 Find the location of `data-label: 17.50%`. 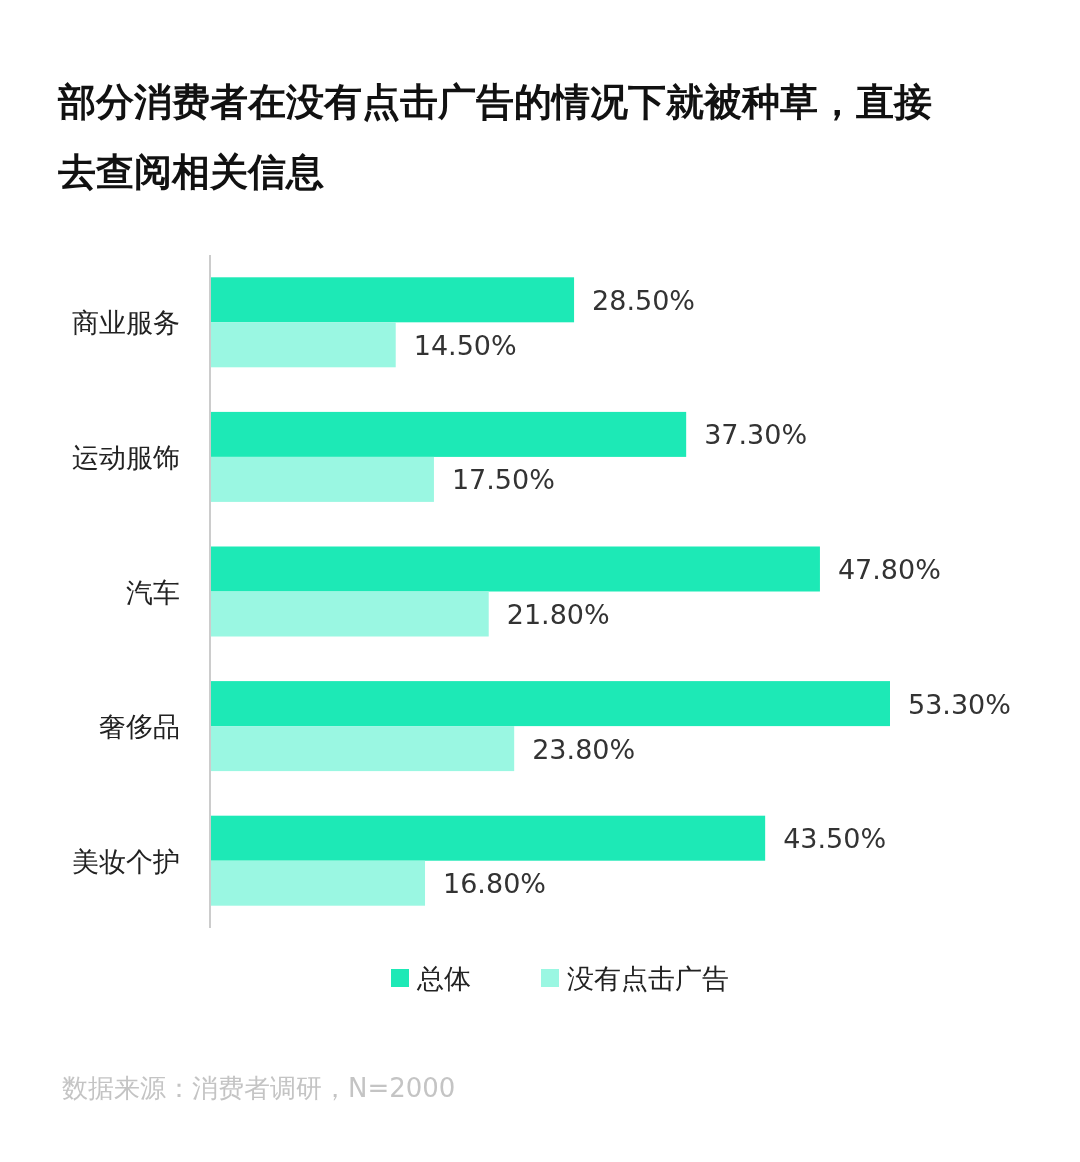

data-label: 17.50% is located at coordinates (503, 480).